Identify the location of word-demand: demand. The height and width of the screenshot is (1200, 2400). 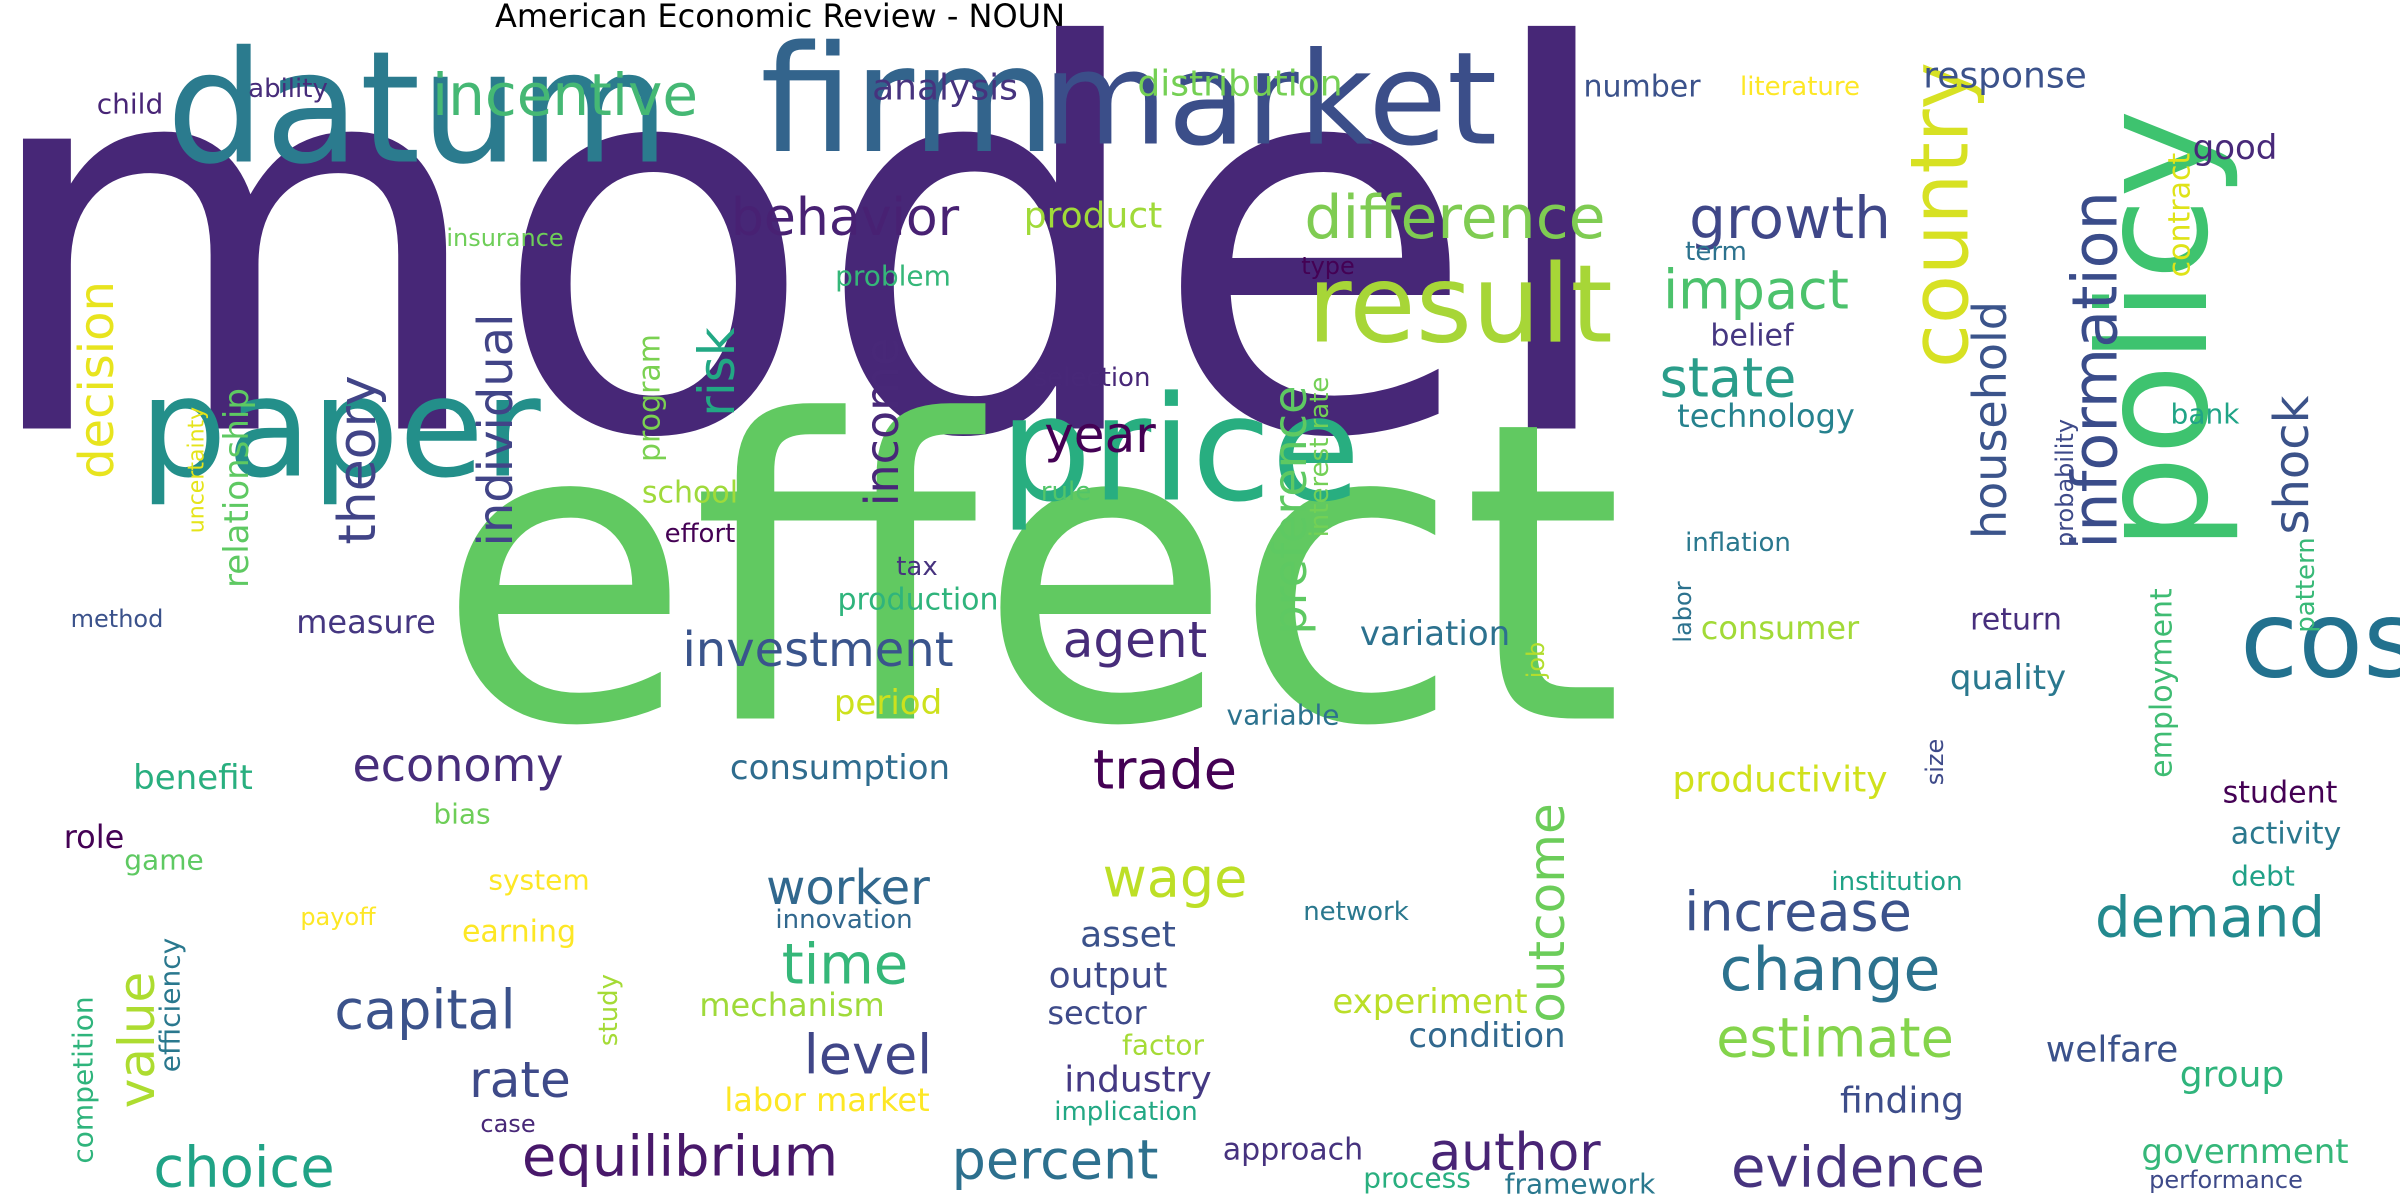
(2210, 918).